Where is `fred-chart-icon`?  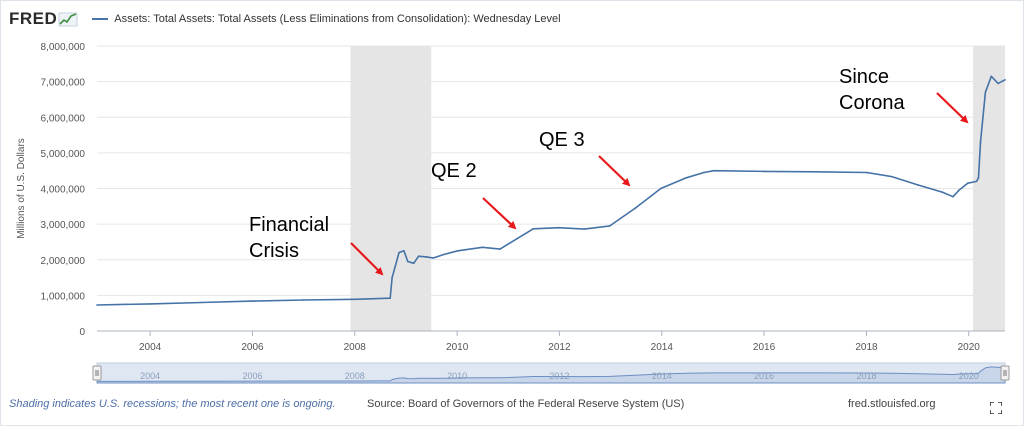
fred-chart-icon is located at coordinates (68, 19).